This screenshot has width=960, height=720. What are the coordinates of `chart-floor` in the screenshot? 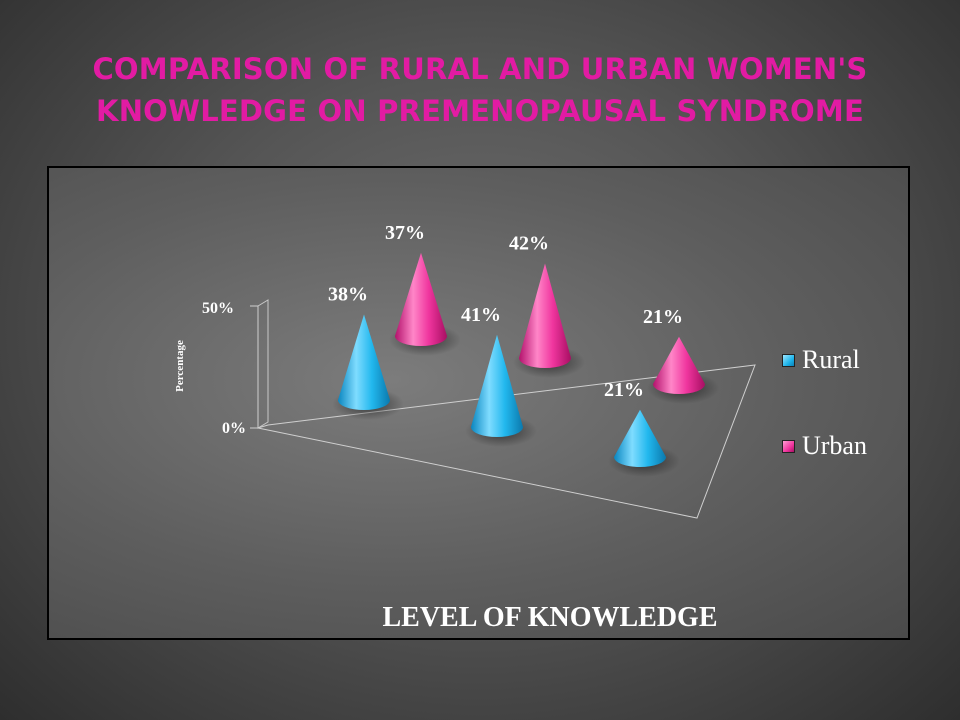 It's located at (506, 441).